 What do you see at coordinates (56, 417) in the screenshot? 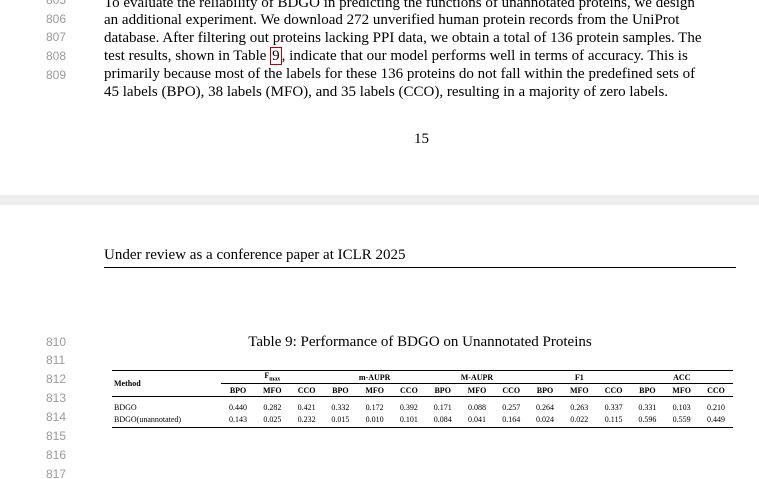
I see `line-number: 814` at bounding box center [56, 417].